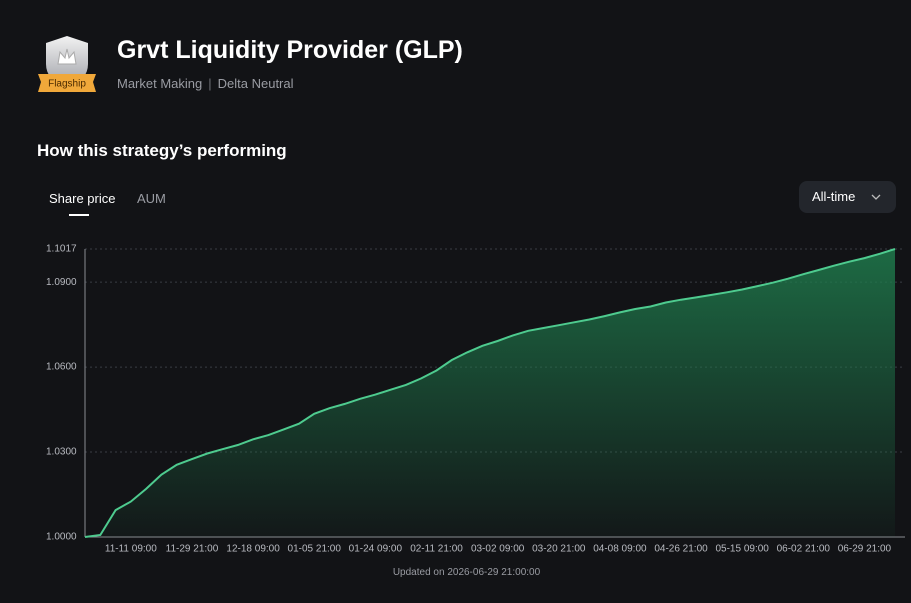 Image resolution: width=911 pixels, height=603 pixels. Describe the element at coordinates (160, 83) in the screenshot. I see `tag: Market Making` at that location.